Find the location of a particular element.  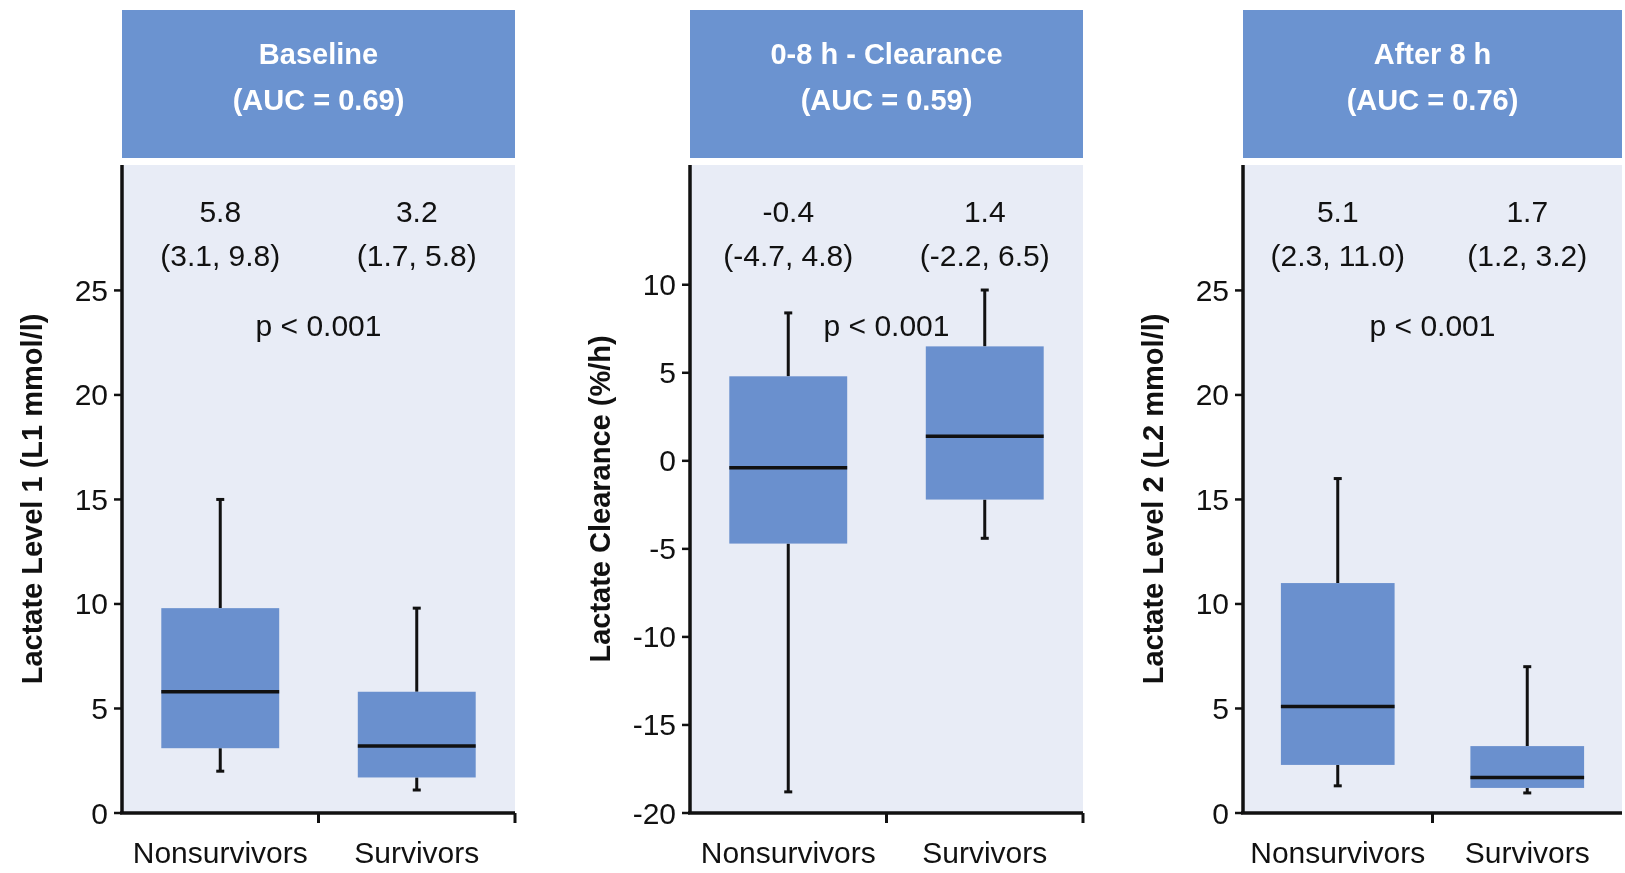

y-tick-label: -5 is located at coordinates (662, 549).